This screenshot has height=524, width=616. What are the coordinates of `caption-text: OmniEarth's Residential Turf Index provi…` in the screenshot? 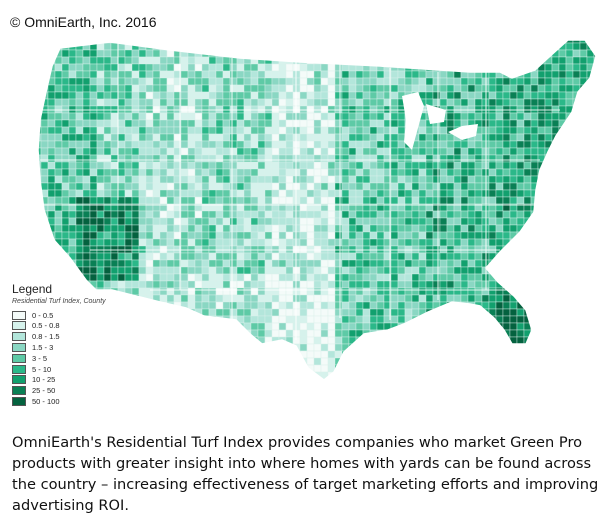 It's located at (305, 474).